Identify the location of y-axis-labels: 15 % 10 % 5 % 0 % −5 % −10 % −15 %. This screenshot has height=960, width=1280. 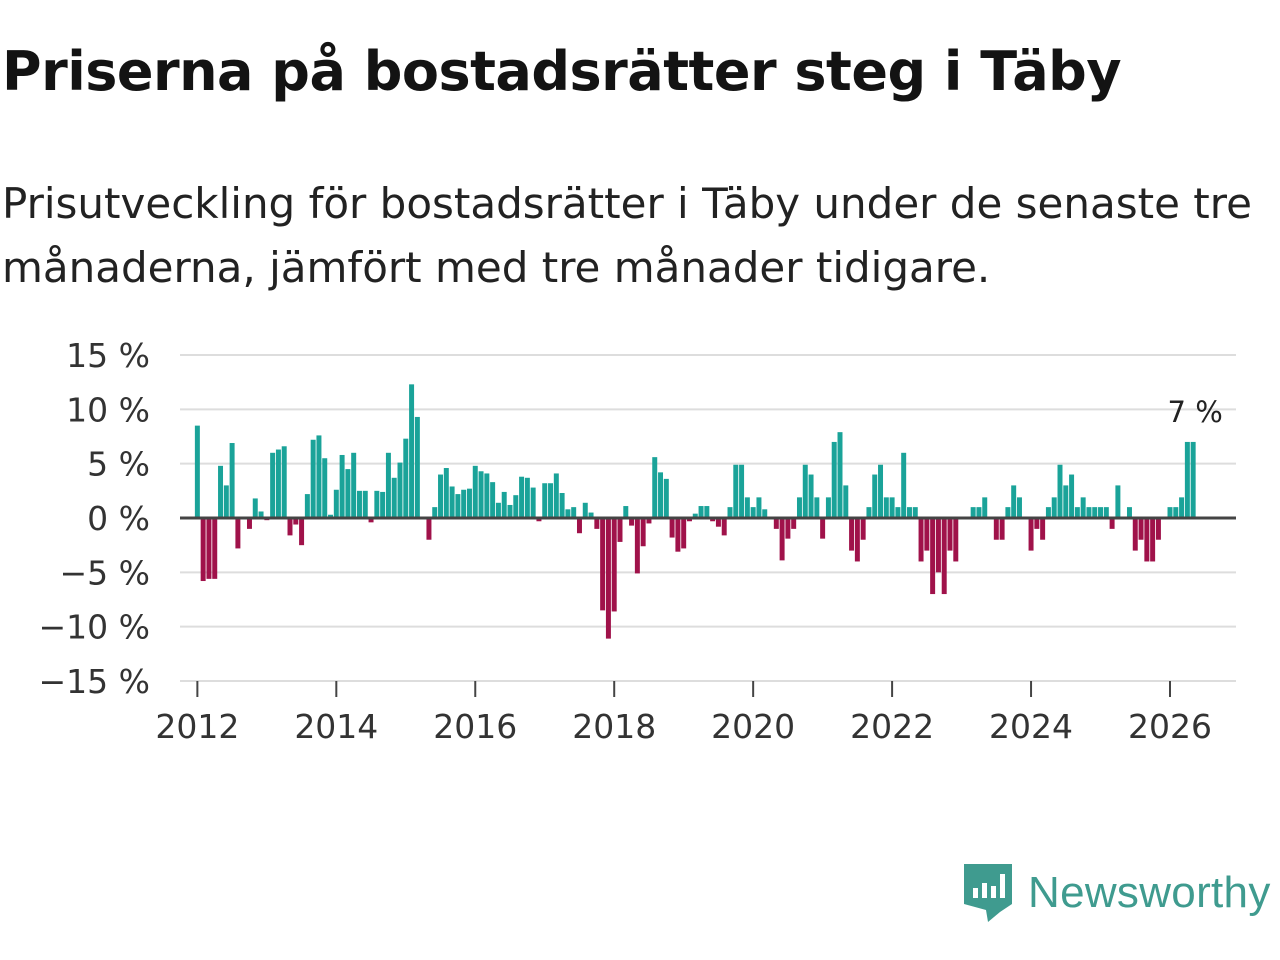
(95, 518).